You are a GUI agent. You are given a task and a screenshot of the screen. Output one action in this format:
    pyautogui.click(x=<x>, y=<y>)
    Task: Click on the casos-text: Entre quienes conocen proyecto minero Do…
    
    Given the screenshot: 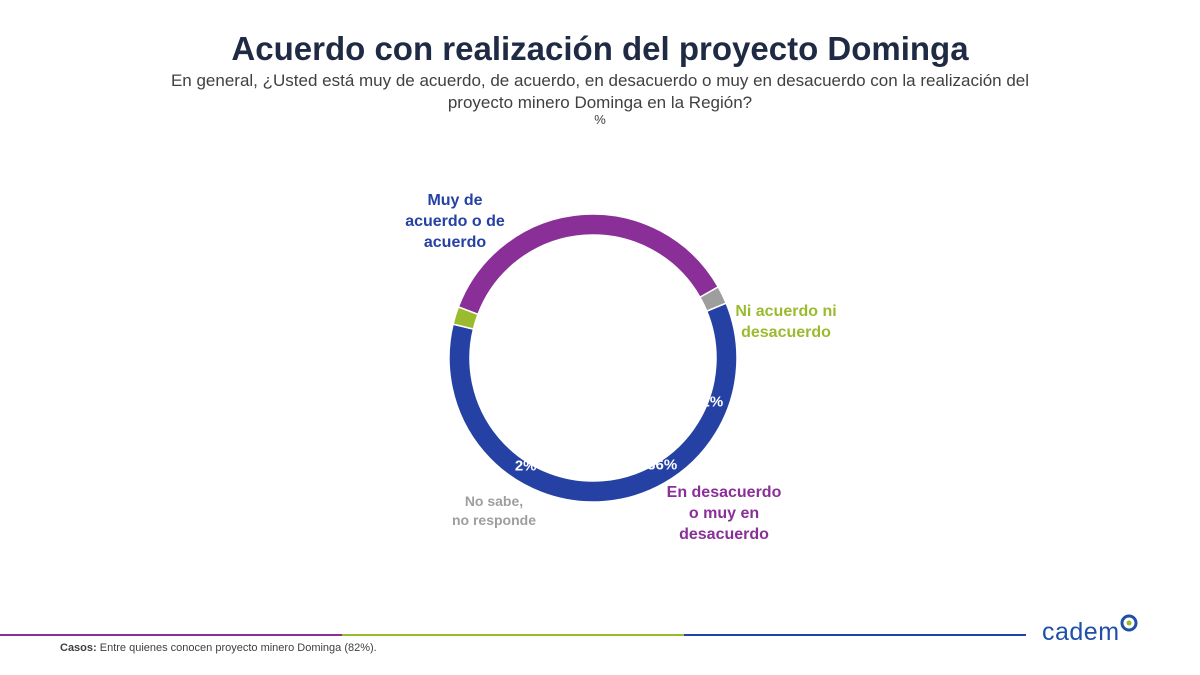 What is the action you would take?
    pyautogui.click(x=238, y=648)
    